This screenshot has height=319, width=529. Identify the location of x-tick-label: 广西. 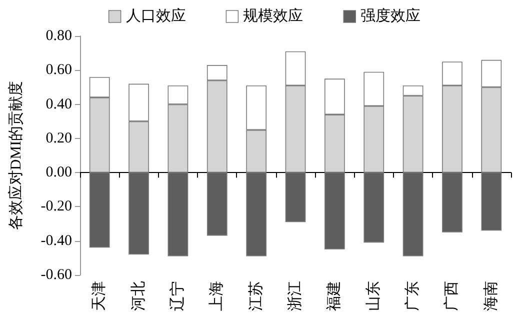
(451, 296).